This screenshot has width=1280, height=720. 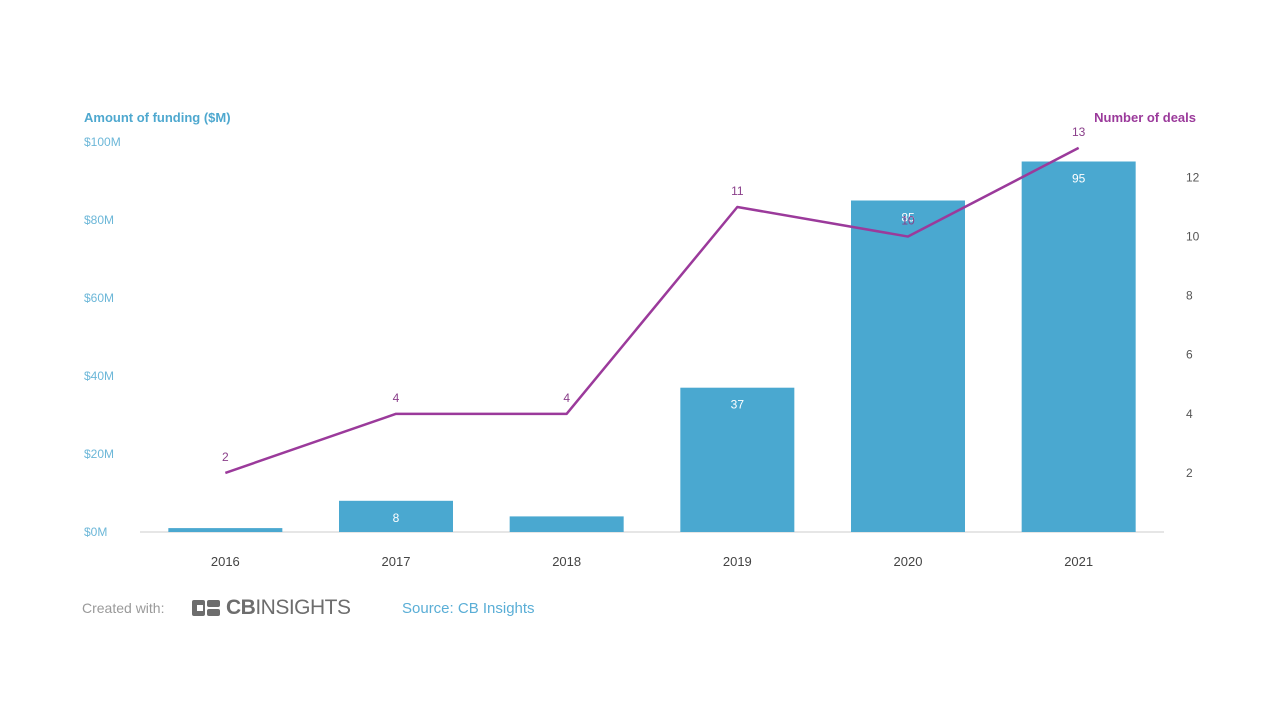 I want to click on right-axis-title: Number of deals, so click(x=1145, y=117).